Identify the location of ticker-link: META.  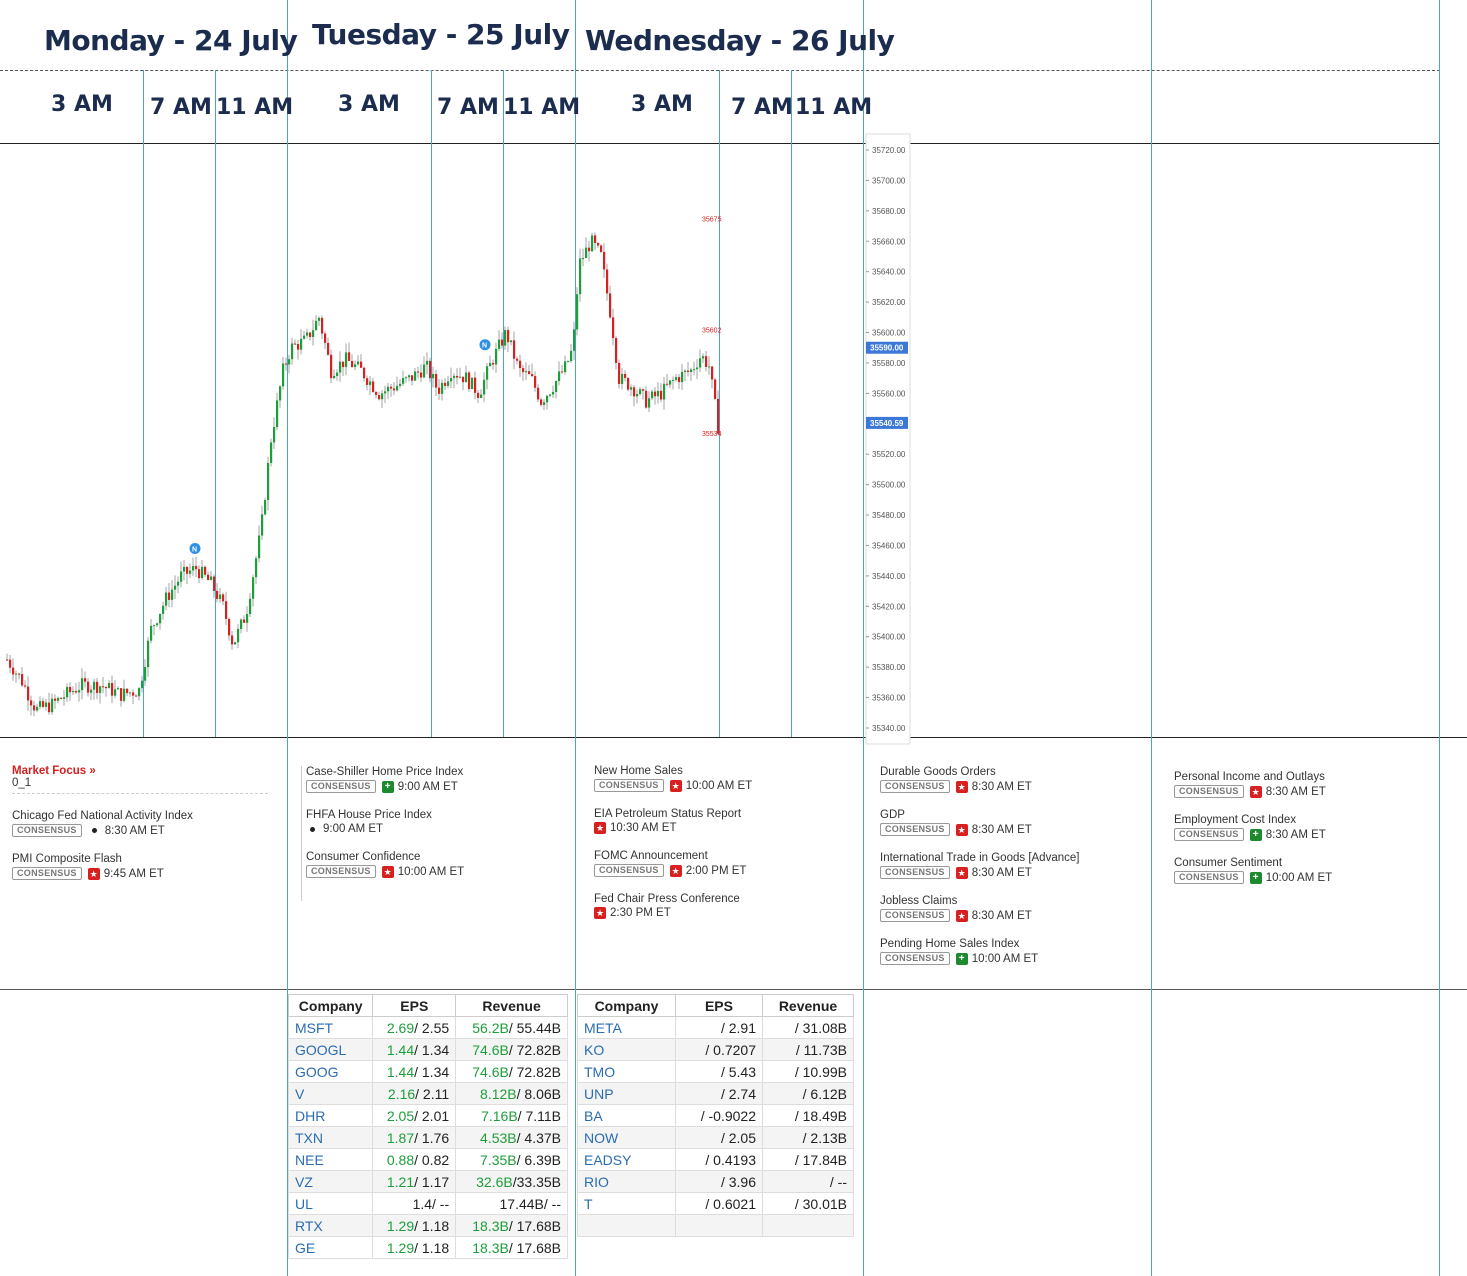
(626, 1027).